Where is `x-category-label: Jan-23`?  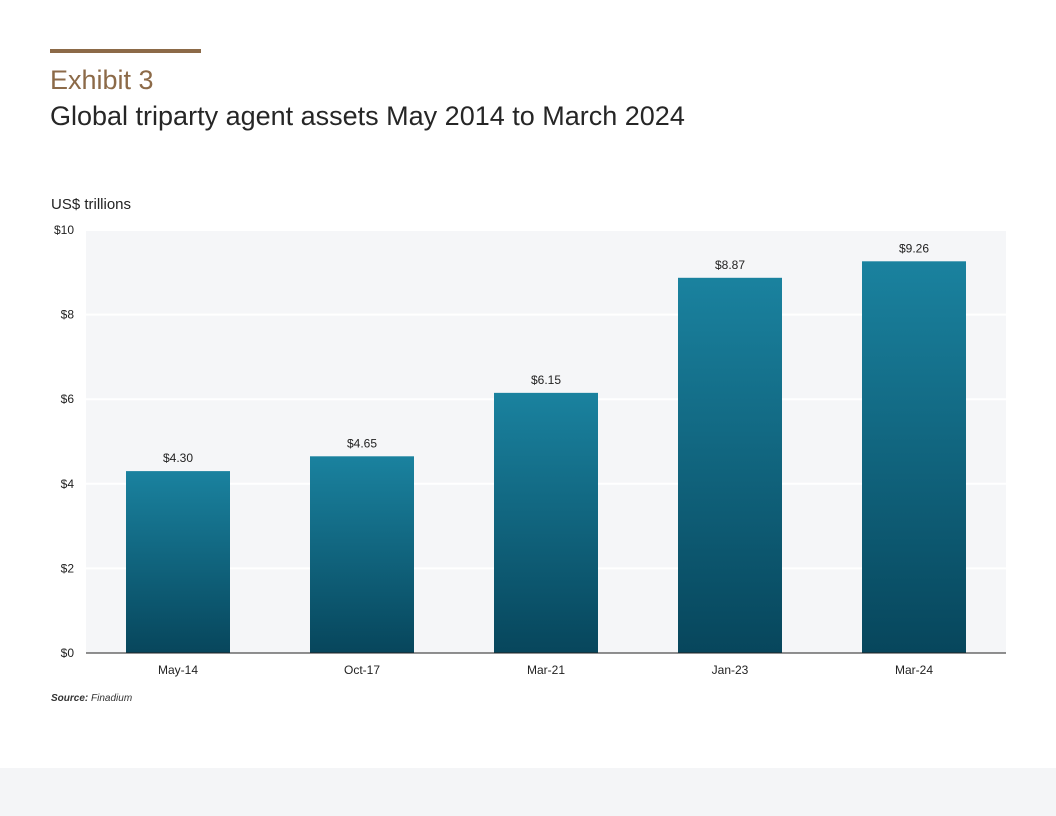
x-category-label: Jan-23 is located at coordinates (730, 670).